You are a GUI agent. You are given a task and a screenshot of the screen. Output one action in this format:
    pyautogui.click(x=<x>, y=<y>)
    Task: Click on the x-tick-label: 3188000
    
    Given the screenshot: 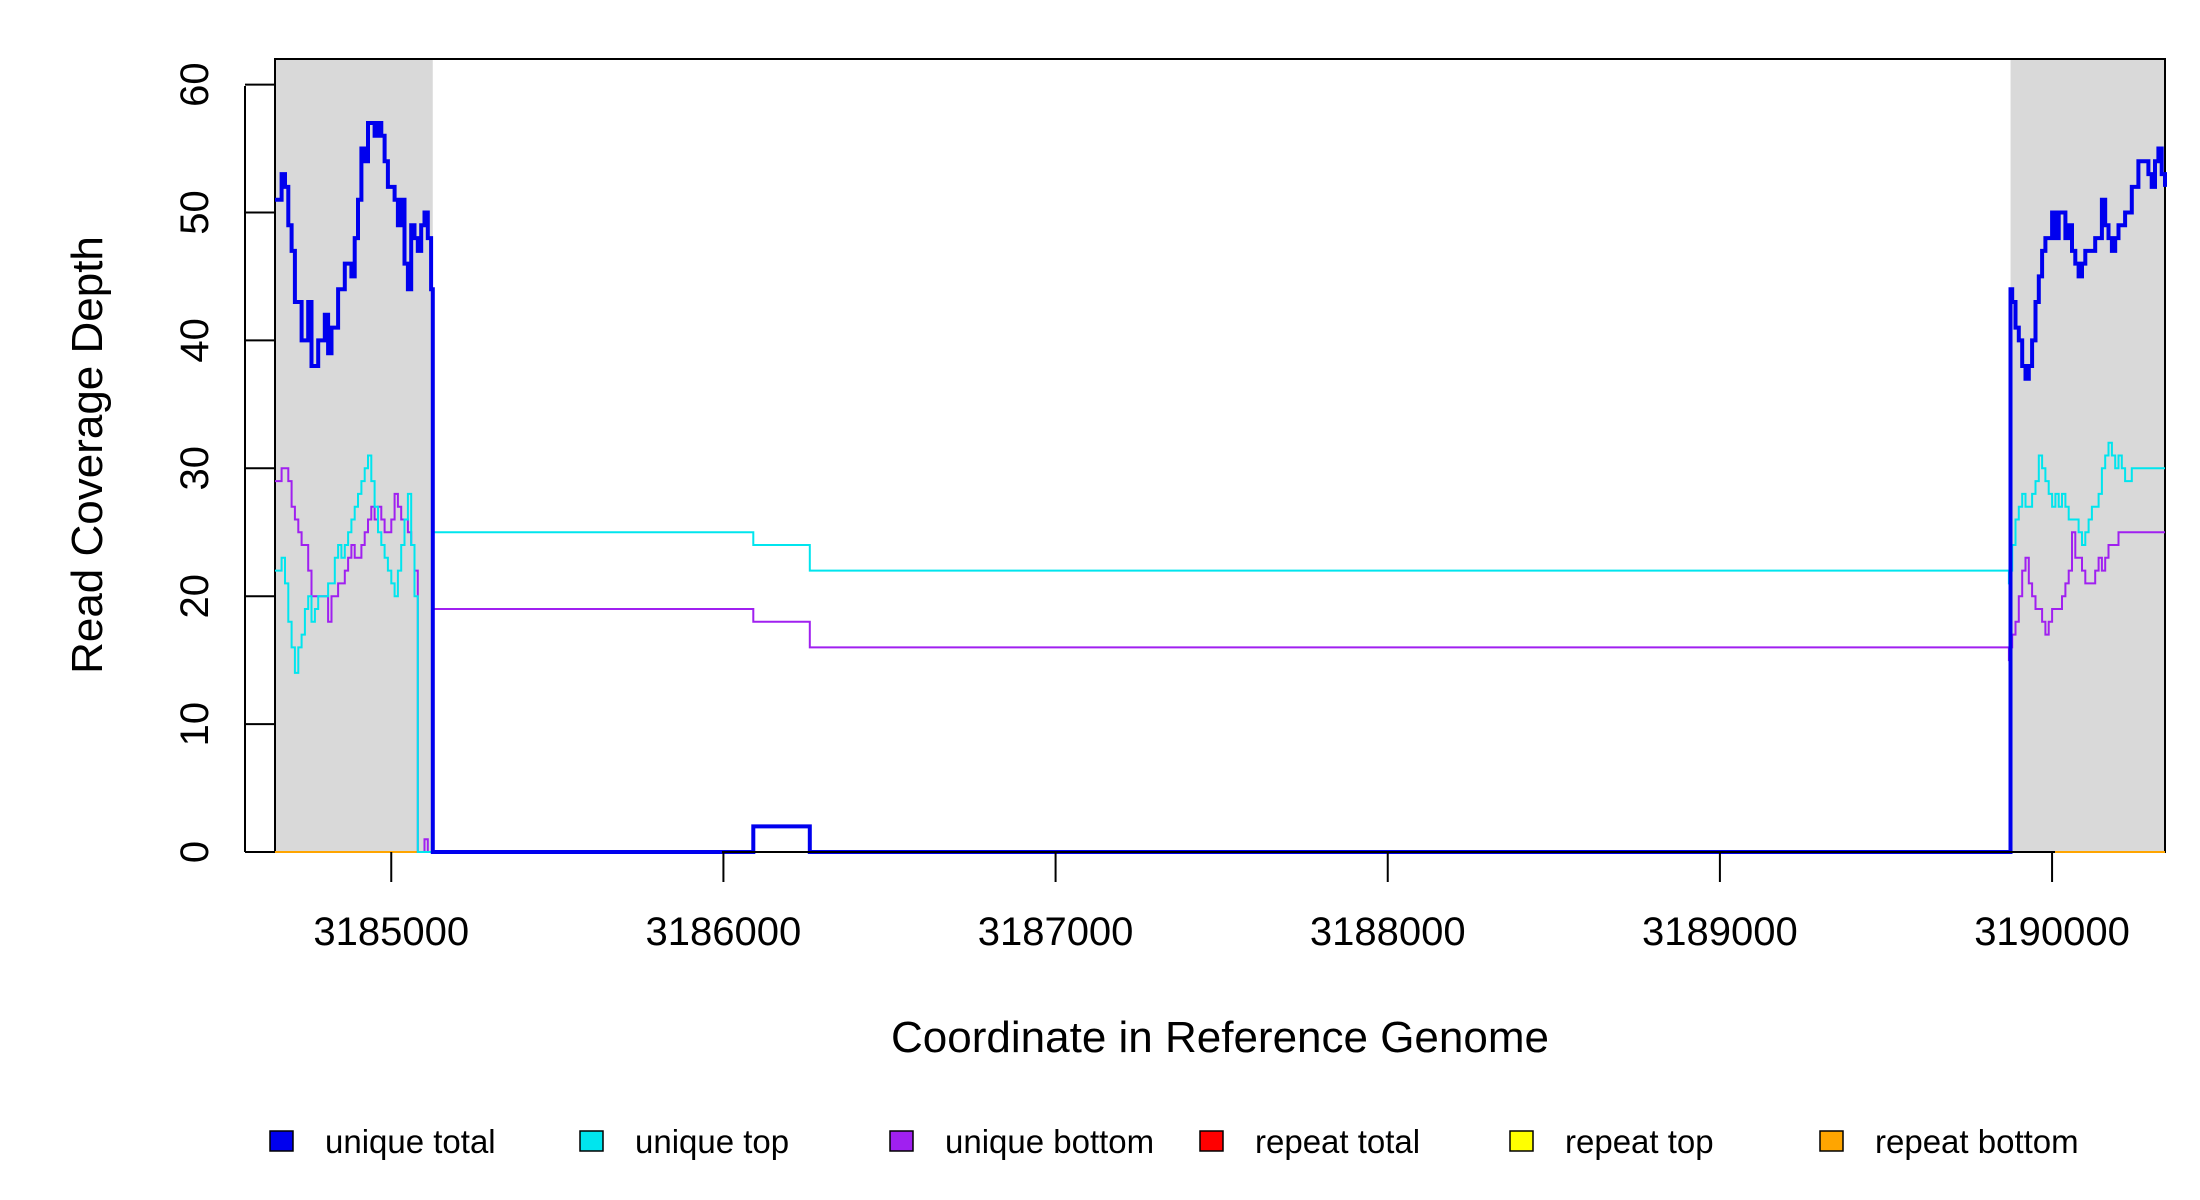 What is the action you would take?
    pyautogui.click(x=1388, y=932)
    